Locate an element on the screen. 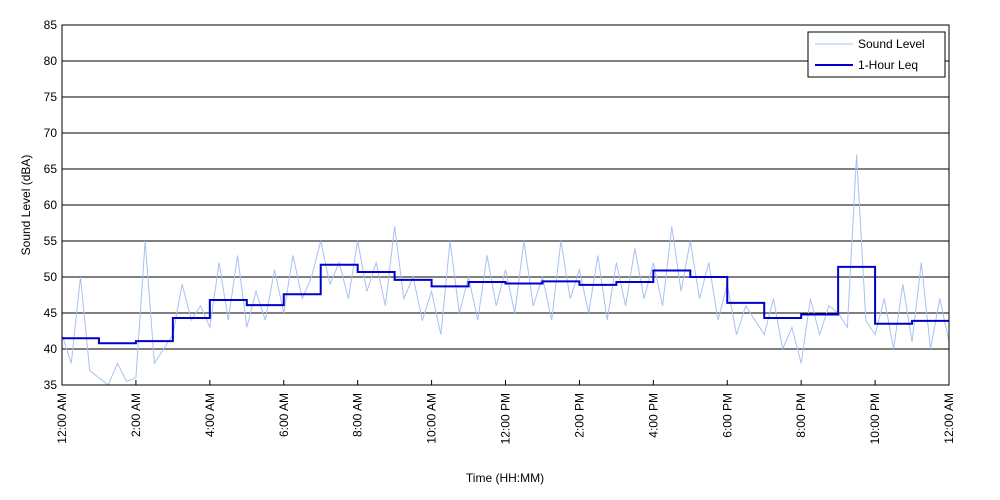 This screenshot has height=500, width=1000. y-tick-label: 40 is located at coordinates (51, 349).